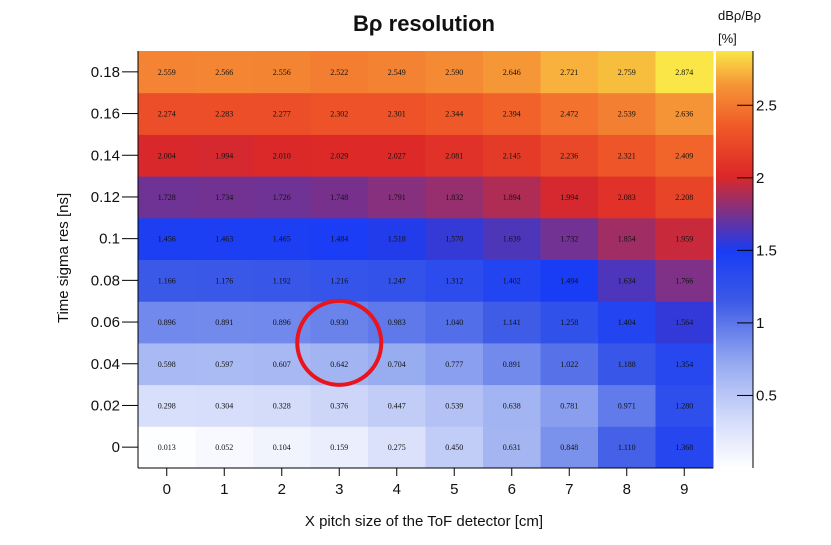 Image resolution: width=831 pixels, height=545 pixels. I want to click on cell-value-label: 0.597, so click(224, 364).